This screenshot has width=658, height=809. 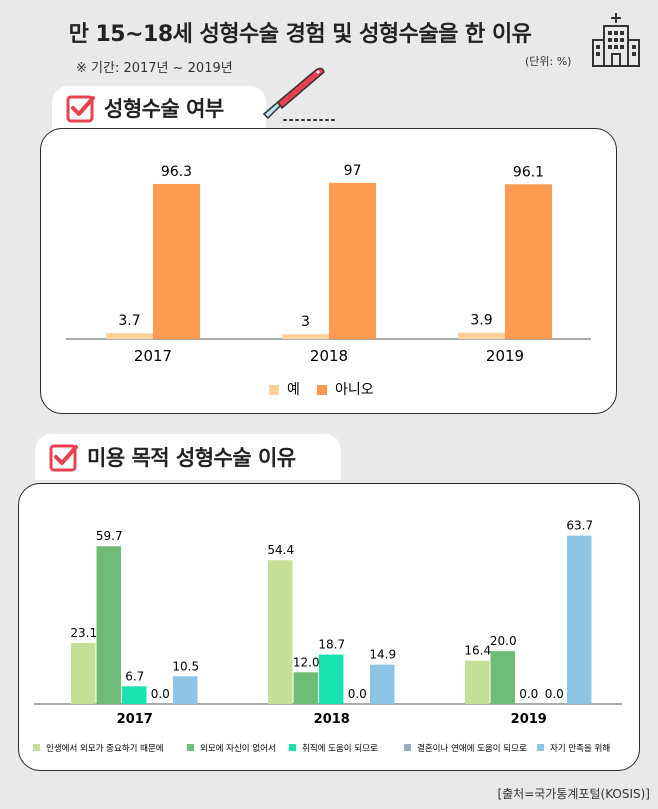 What do you see at coordinates (573, 794) in the screenshot?
I see `source-note: [출처=국가통계포털(KOSIS)]` at bounding box center [573, 794].